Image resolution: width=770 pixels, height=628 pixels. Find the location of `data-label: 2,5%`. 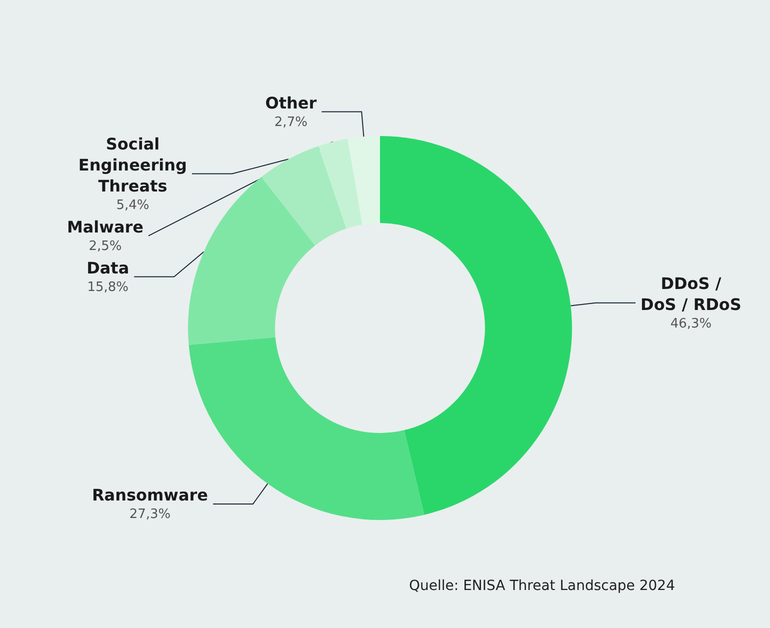

data-label: 2,5% is located at coordinates (105, 246).